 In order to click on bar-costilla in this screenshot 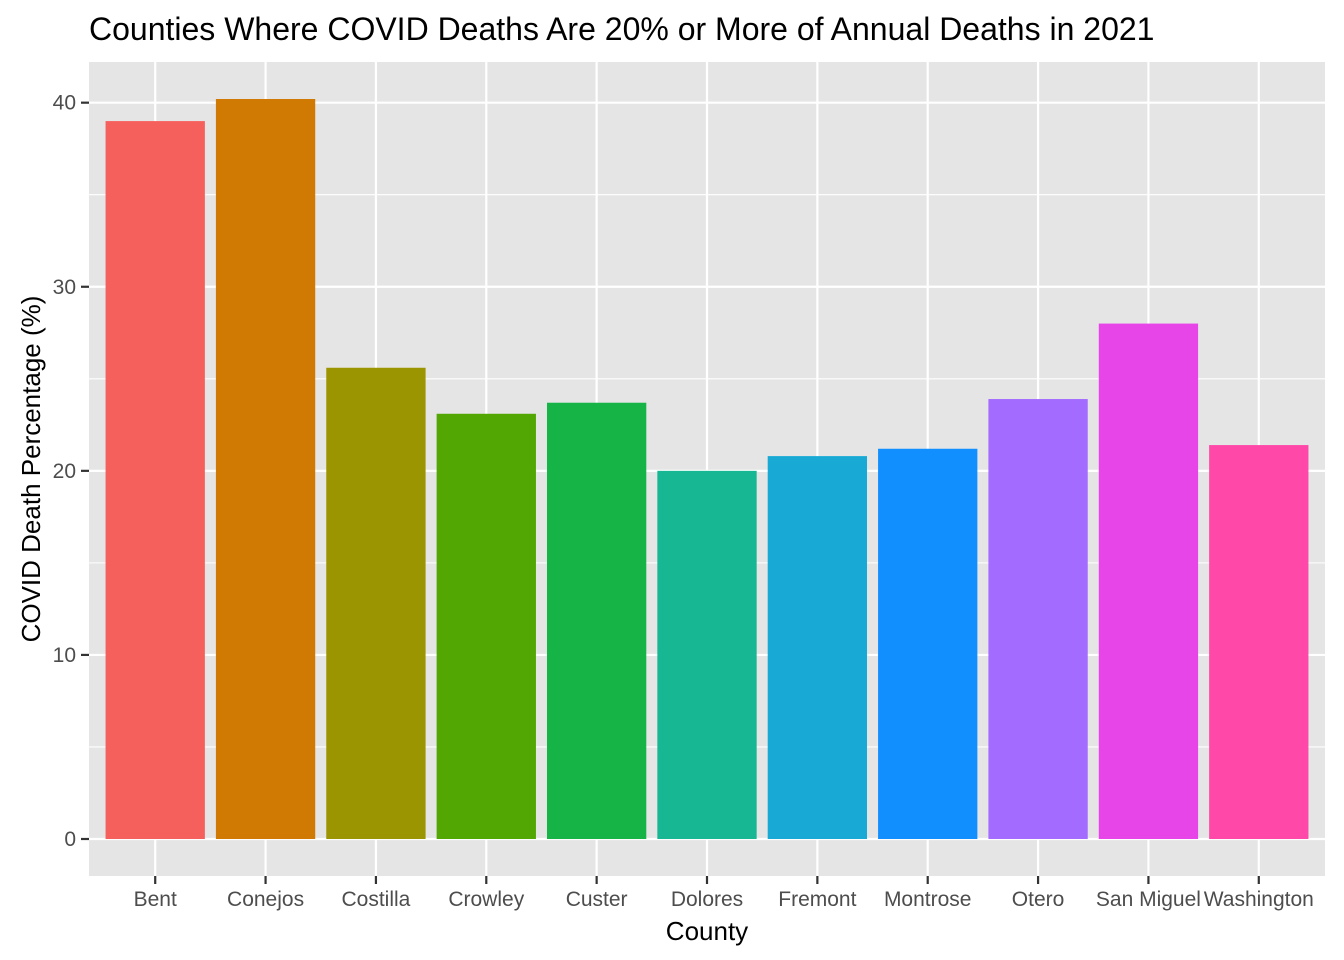, I will do `click(376, 603)`.